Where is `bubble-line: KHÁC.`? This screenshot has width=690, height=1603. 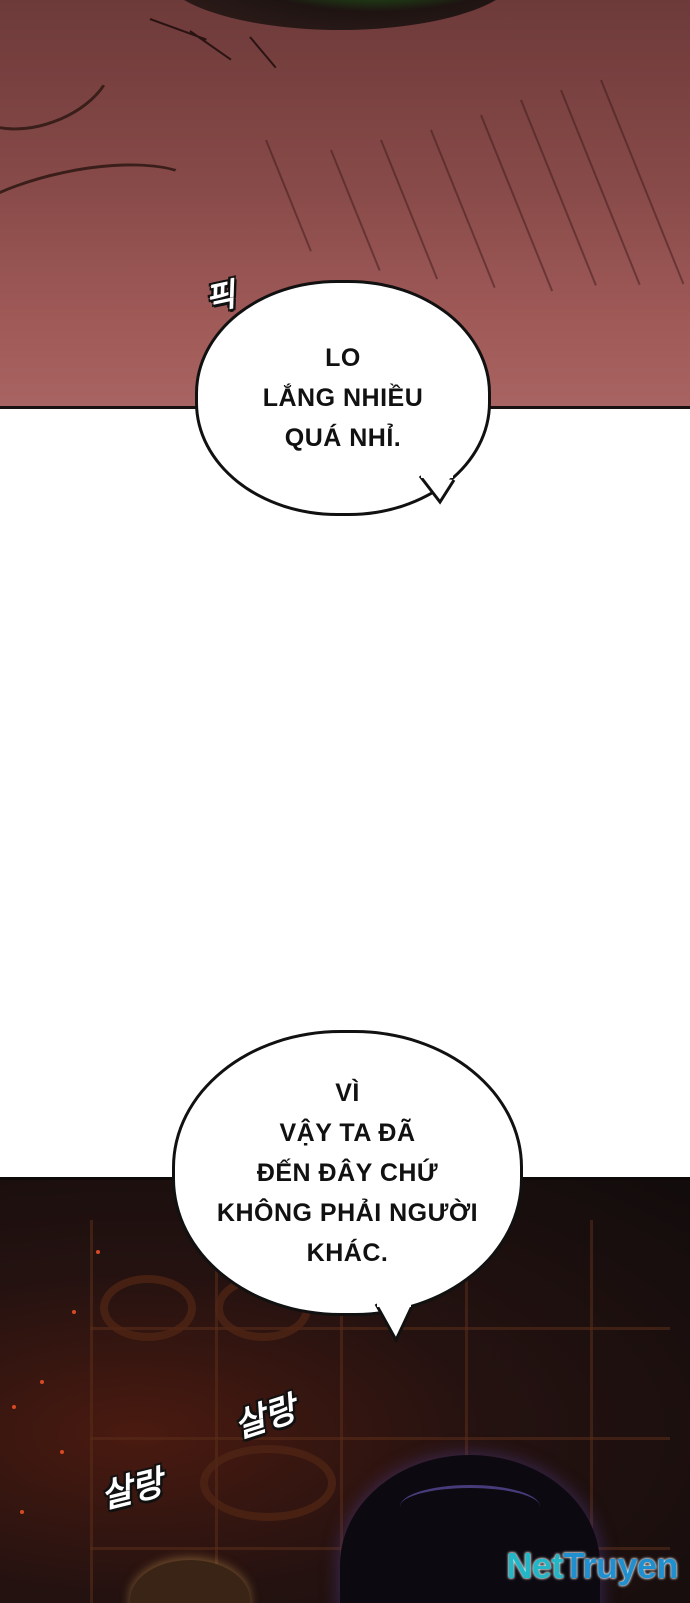 bubble-line: KHÁC. is located at coordinates (347, 1253).